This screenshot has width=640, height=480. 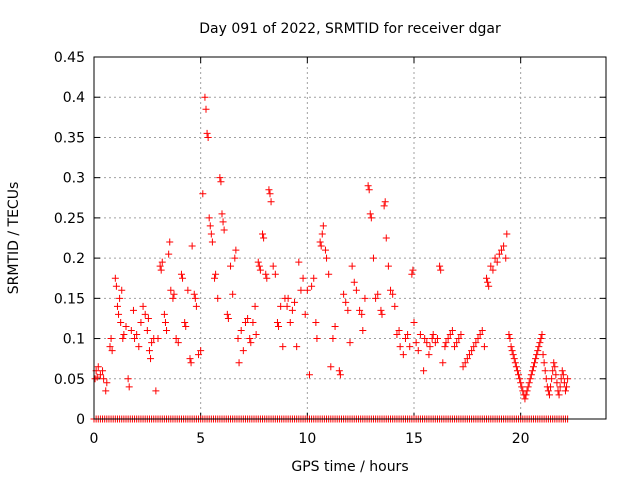 I want to click on y-tick-label: 0, so click(x=80, y=420).